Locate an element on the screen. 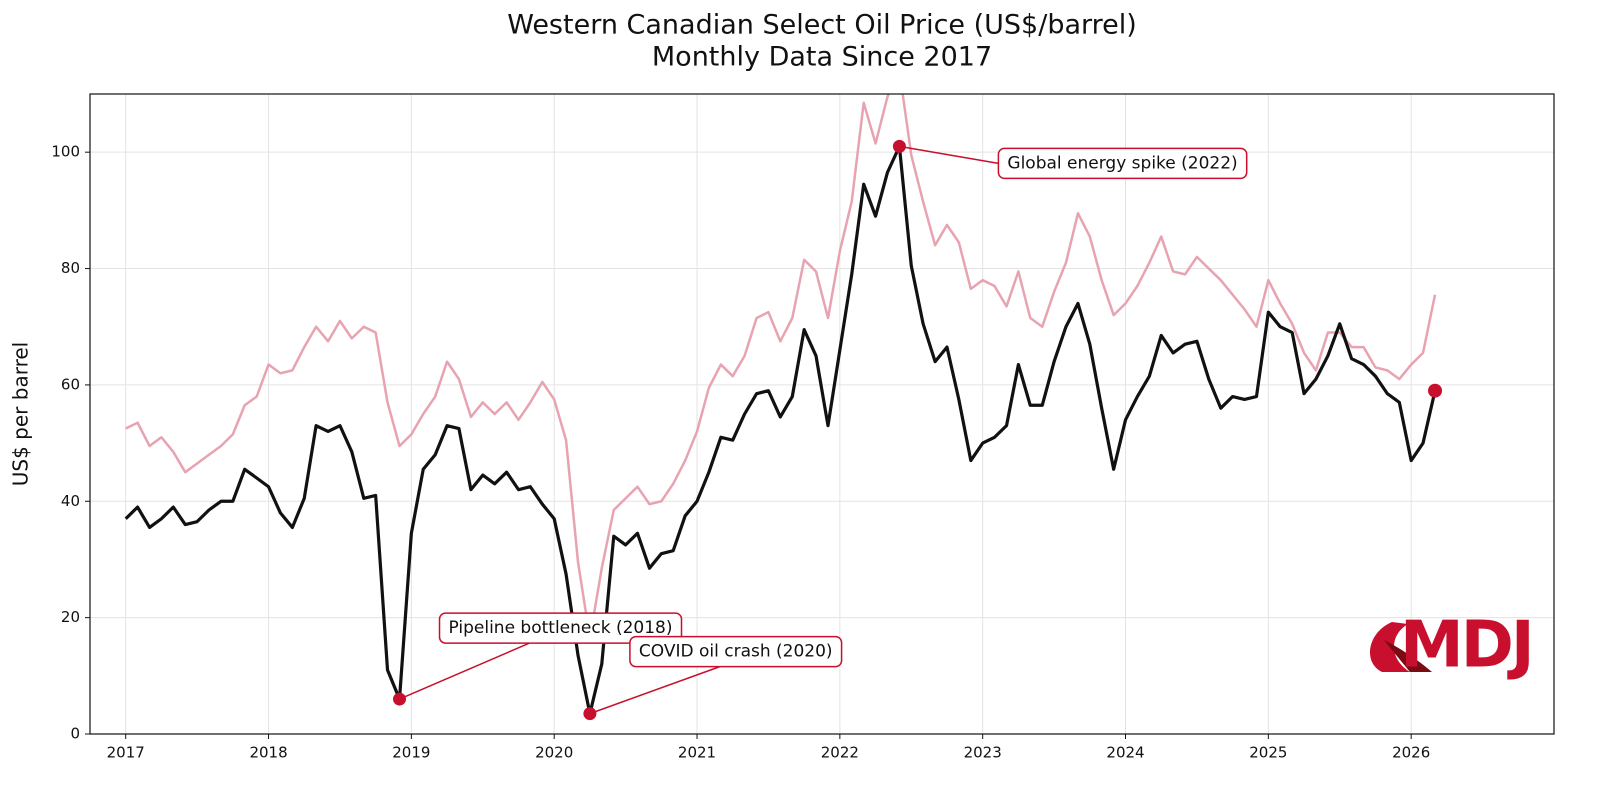 The width and height of the screenshot is (1600, 793). annotation-text: Pipeline bottleneck (2018) is located at coordinates (561, 628).